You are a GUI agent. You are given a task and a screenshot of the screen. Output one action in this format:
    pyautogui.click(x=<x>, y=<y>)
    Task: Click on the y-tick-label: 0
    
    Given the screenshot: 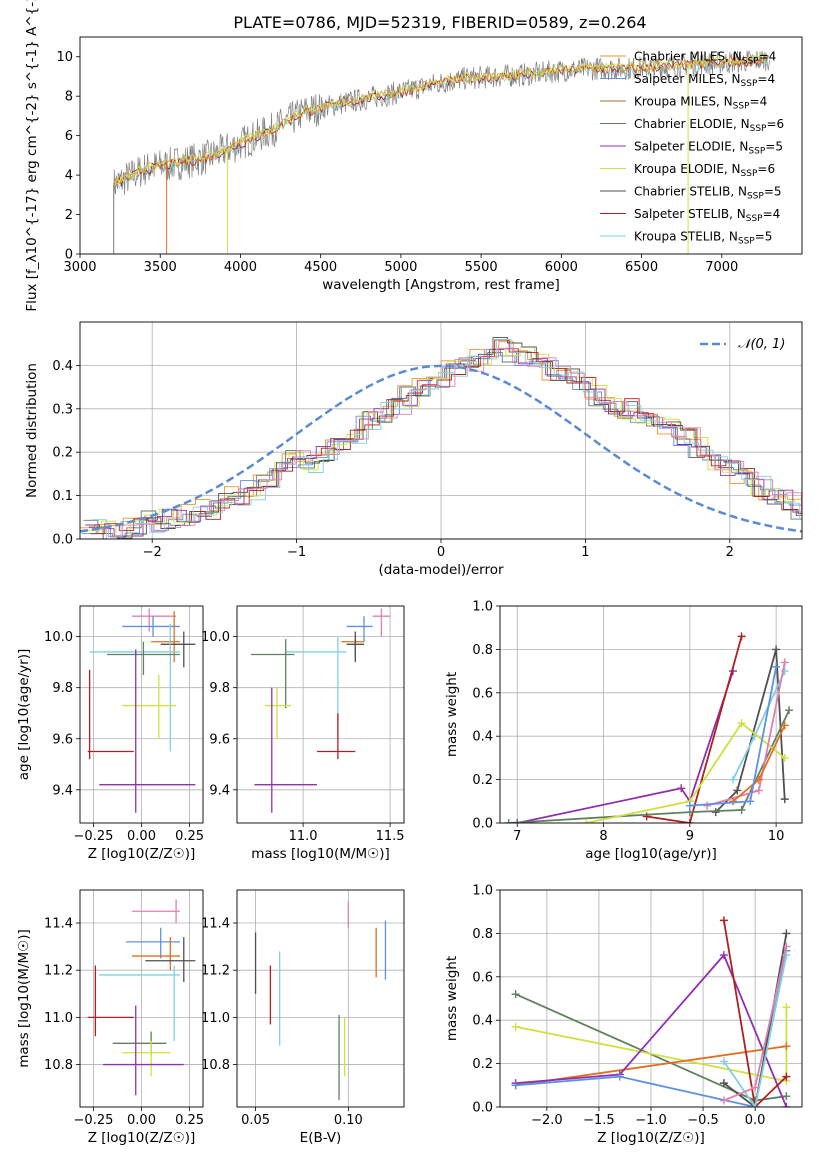 What is the action you would take?
    pyautogui.click(x=69, y=255)
    